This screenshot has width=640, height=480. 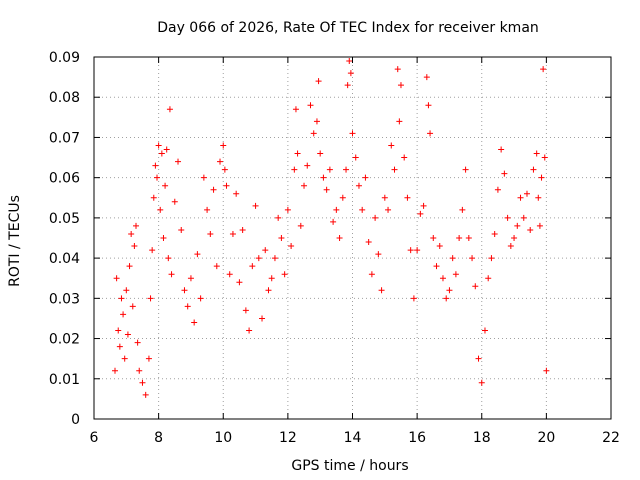 What do you see at coordinates (288, 438) in the screenshot?
I see `x-tick-label: 12` at bounding box center [288, 438].